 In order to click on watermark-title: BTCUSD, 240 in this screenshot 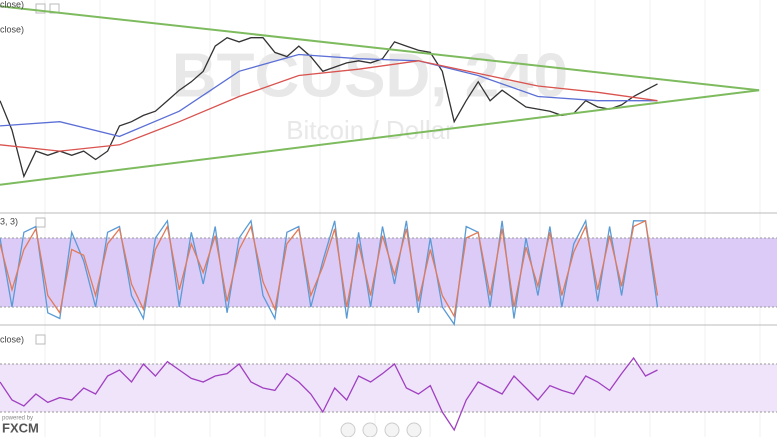, I will do `click(370, 75)`.